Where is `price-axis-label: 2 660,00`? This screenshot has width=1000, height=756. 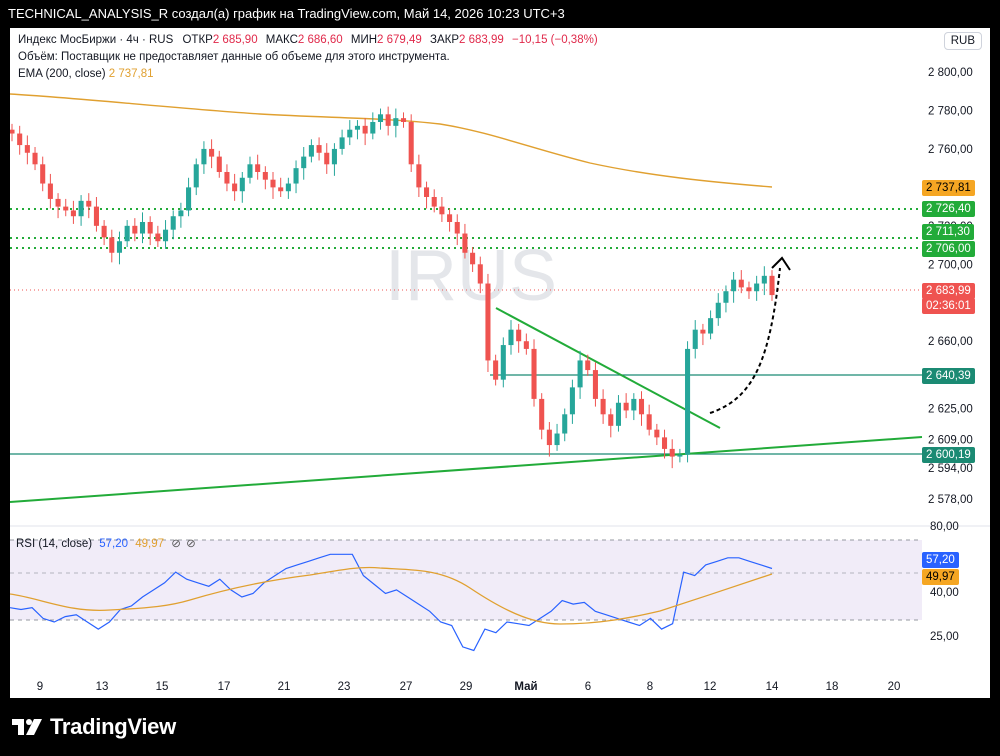 price-axis-label: 2 660,00 is located at coordinates (950, 342).